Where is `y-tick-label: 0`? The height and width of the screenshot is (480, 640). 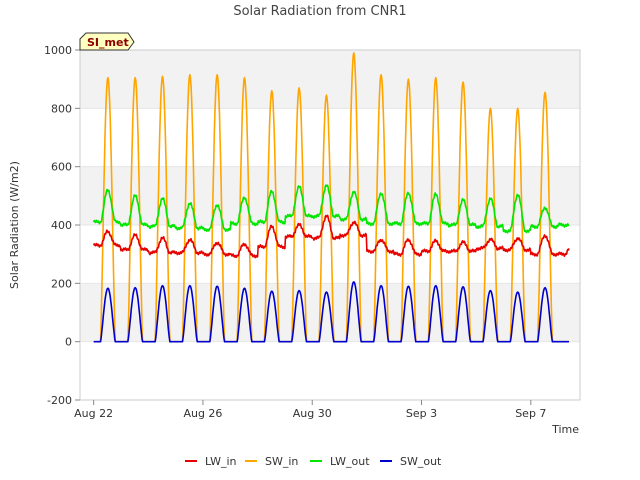 y-tick-label: 0 is located at coordinates (68, 342).